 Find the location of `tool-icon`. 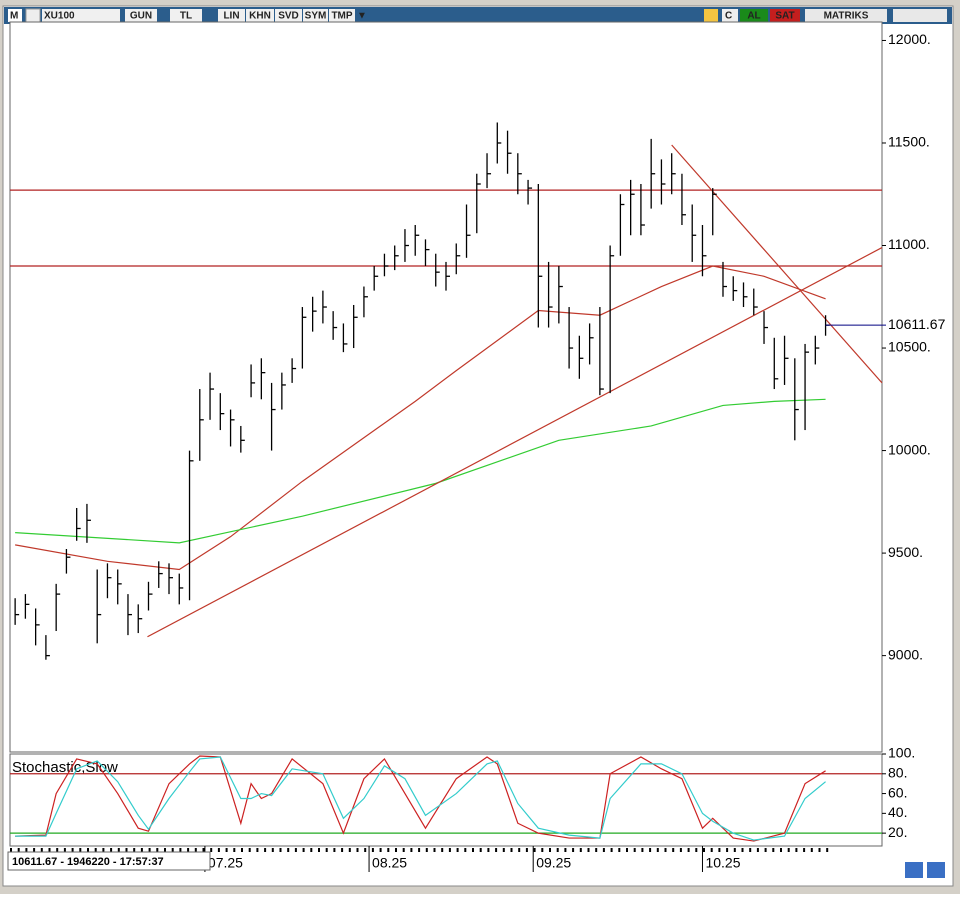

tool-icon is located at coordinates (711, 15).